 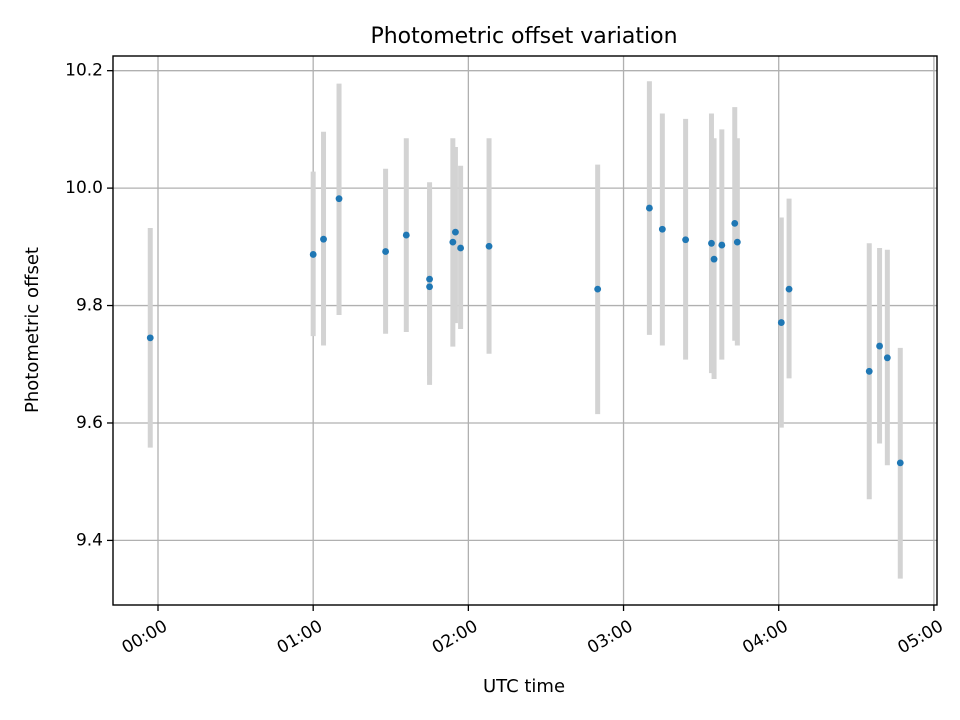 I want to click on chart-title: Photometric offset variation, so click(x=523, y=36).